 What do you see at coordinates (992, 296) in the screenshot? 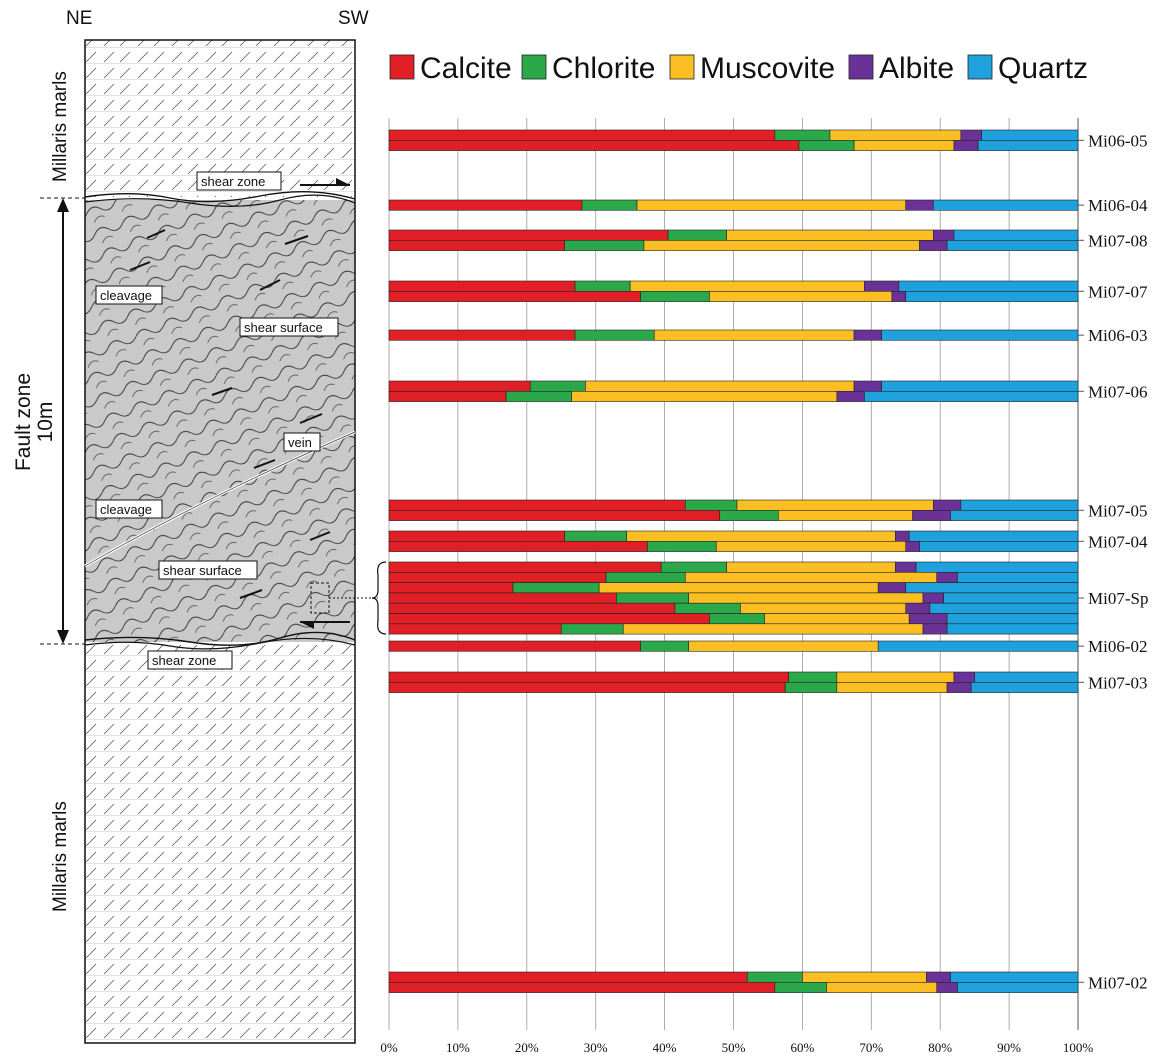
I see `bar-mi07-07-2-quartz` at bounding box center [992, 296].